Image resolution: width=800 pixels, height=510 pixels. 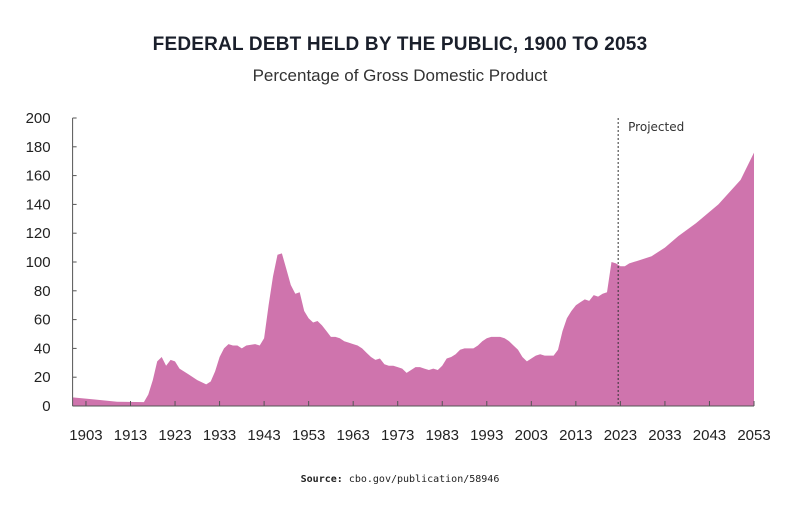 What do you see at coordinates (575, 435) in the screenshot?
I see `x-tick-label: 2013` at bounding box center [575, 435].